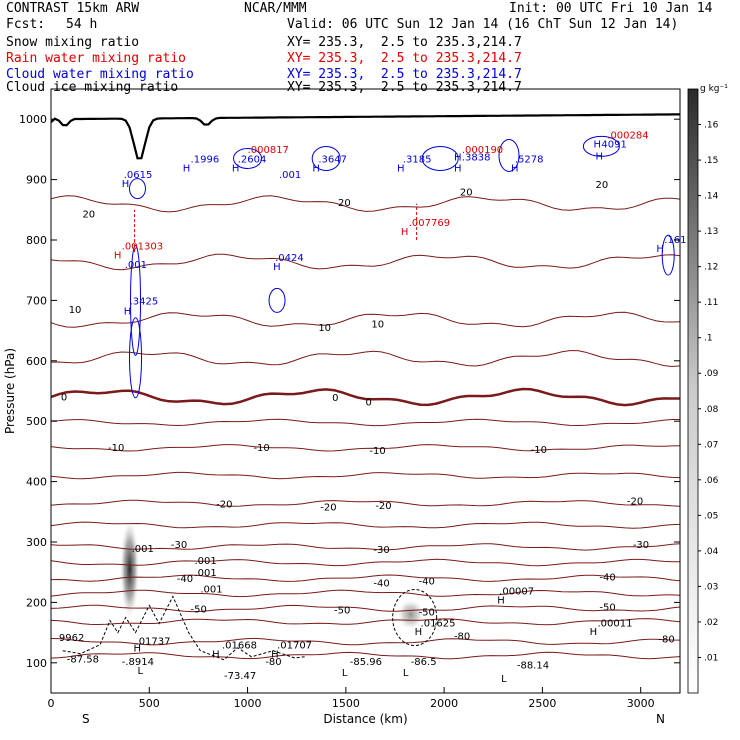 The width and height of the screenshot is (740, 740). I want to click on init-time: Init: 00 UTC Fri 10 Jan 14, so click(611, 8).